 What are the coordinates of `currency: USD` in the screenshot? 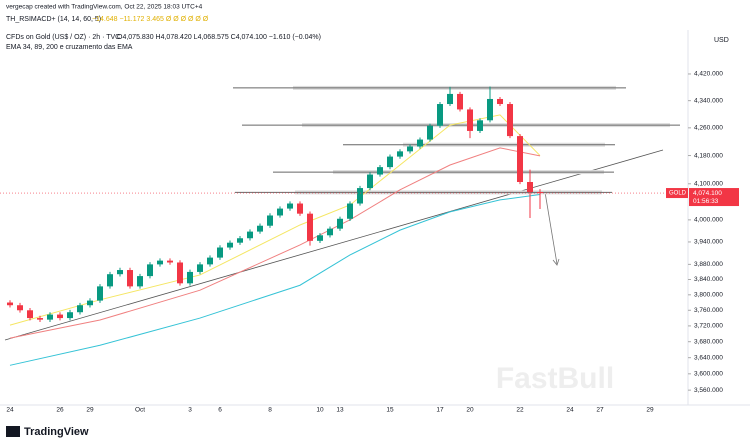 It's located at (721, 40).